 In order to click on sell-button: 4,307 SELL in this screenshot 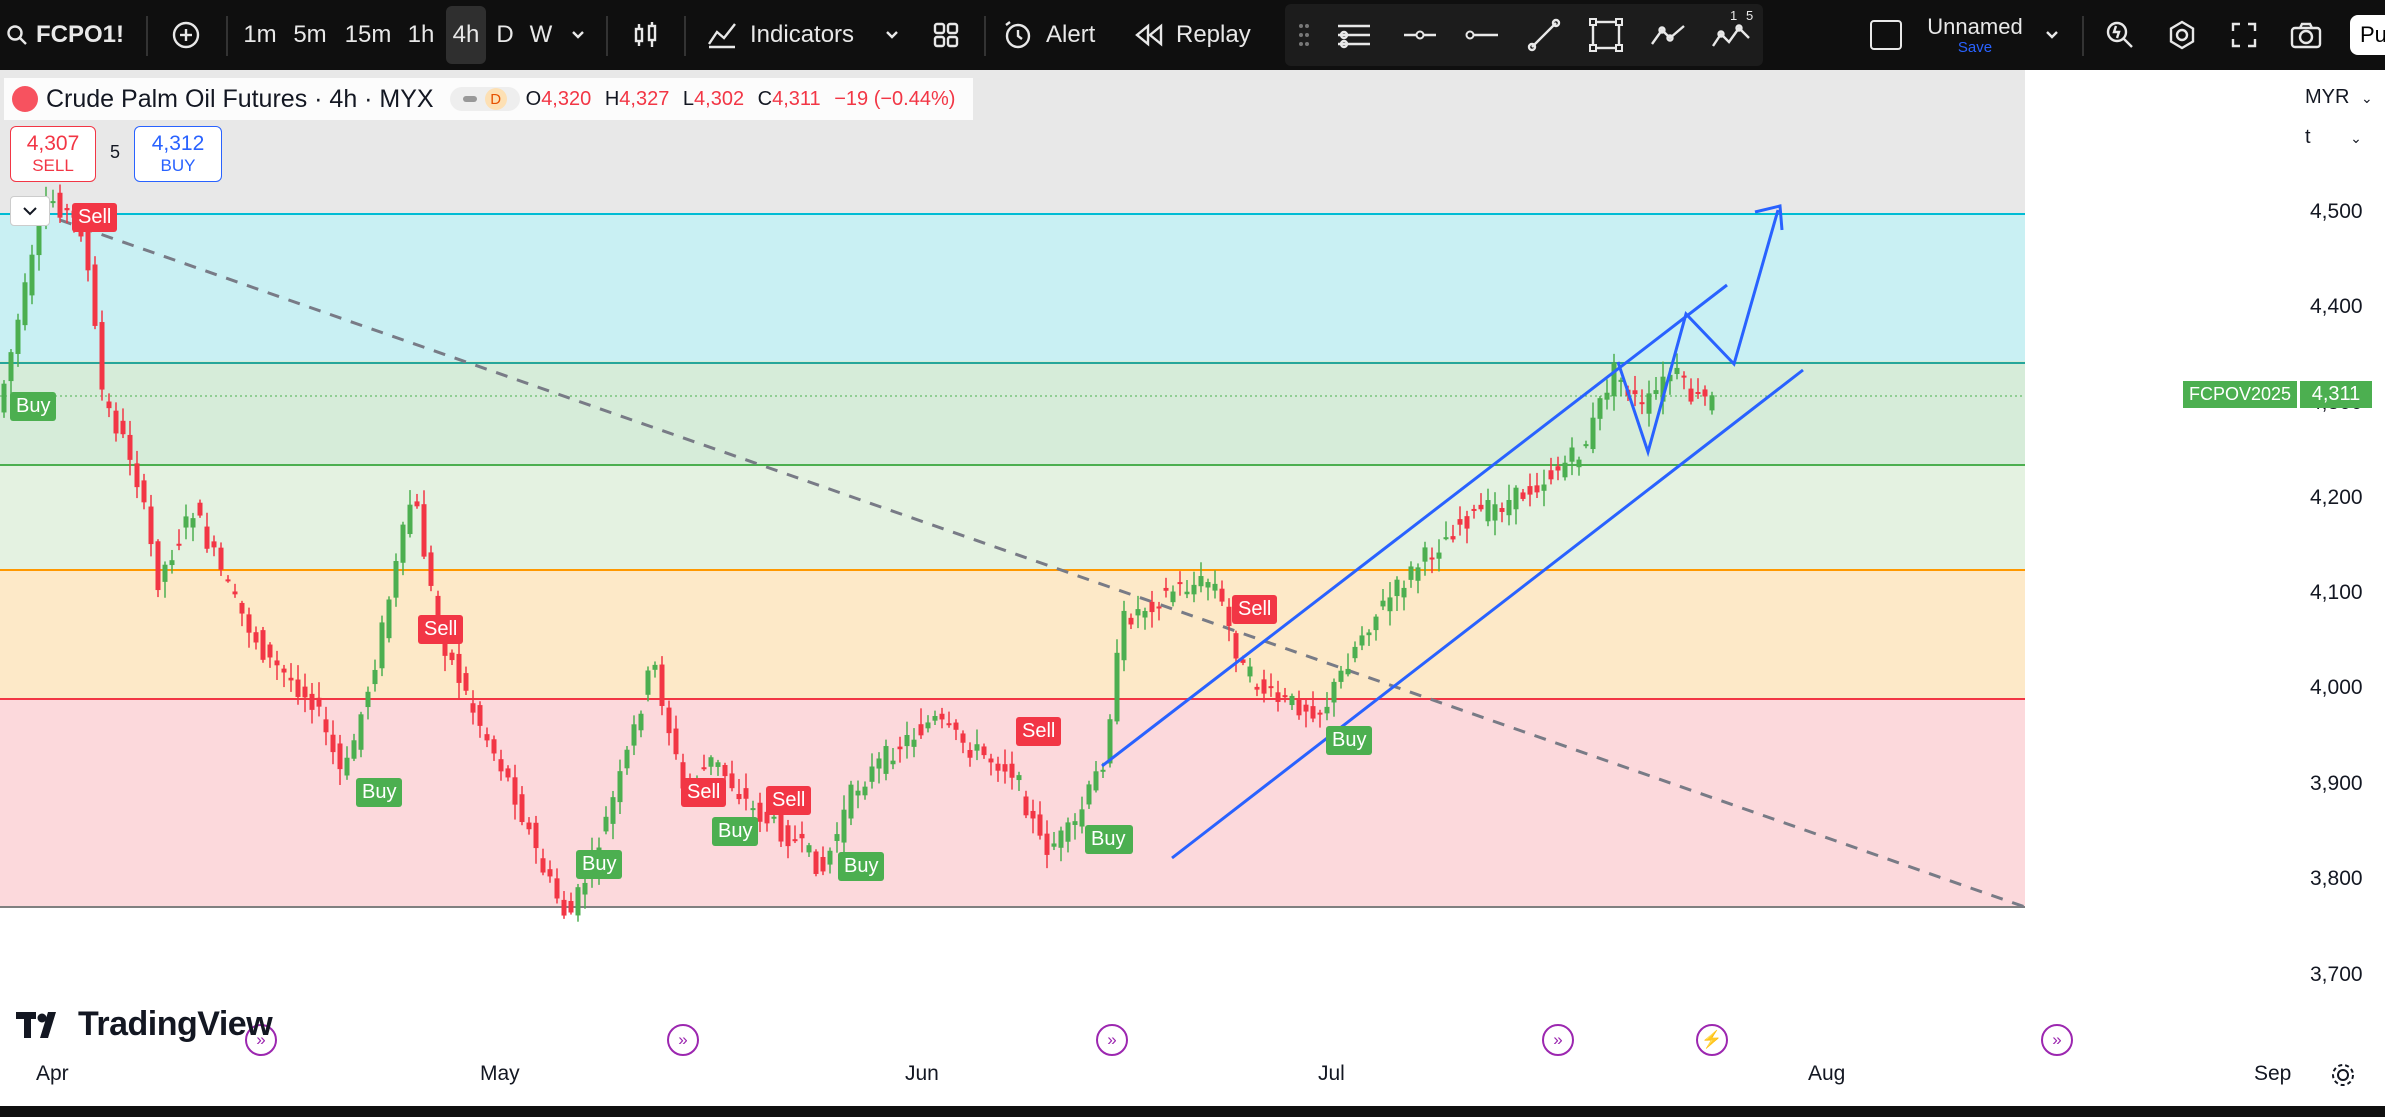, I will do `click(53, 154)`.